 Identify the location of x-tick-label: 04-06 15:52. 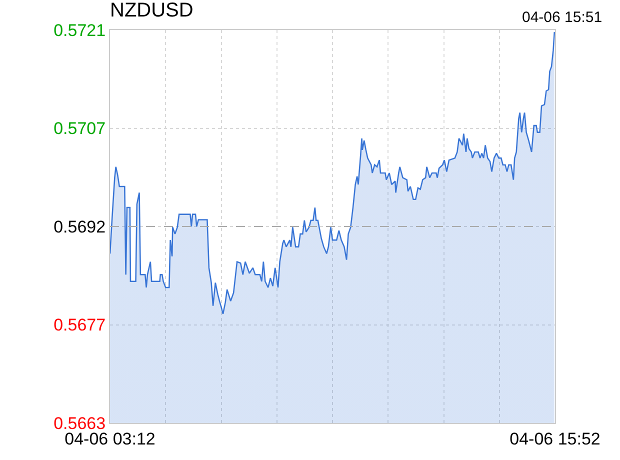
(555, 438).